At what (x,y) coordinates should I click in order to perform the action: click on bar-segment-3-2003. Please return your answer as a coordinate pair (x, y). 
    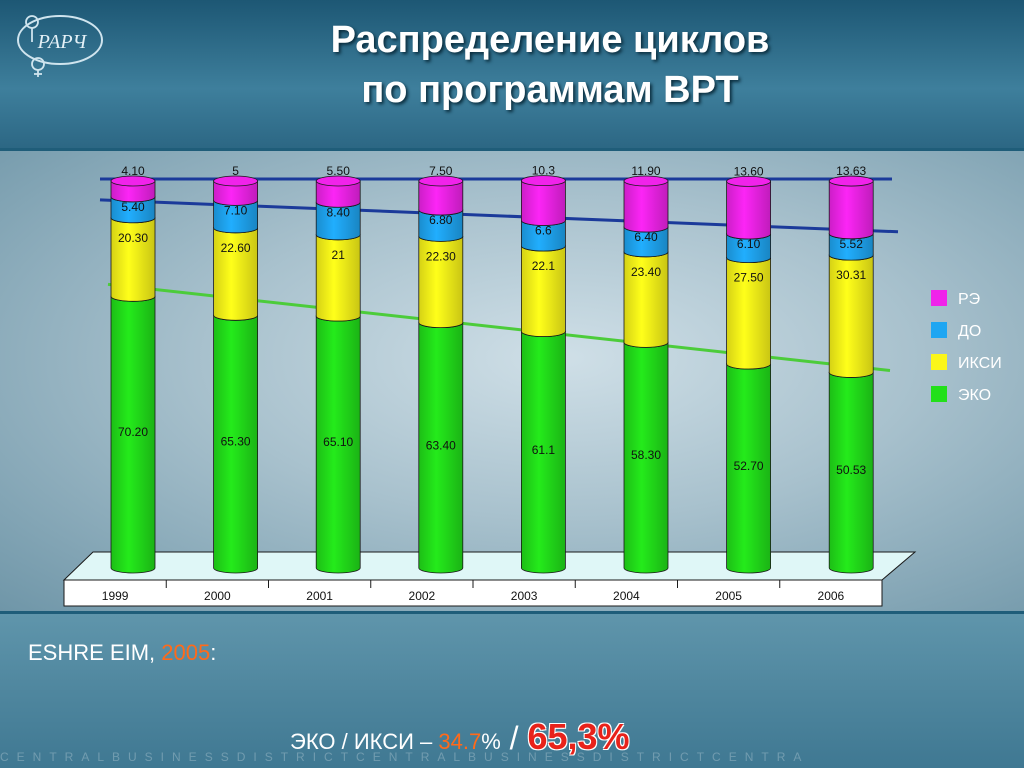
    Looking at the image, I should click on (543, 200).